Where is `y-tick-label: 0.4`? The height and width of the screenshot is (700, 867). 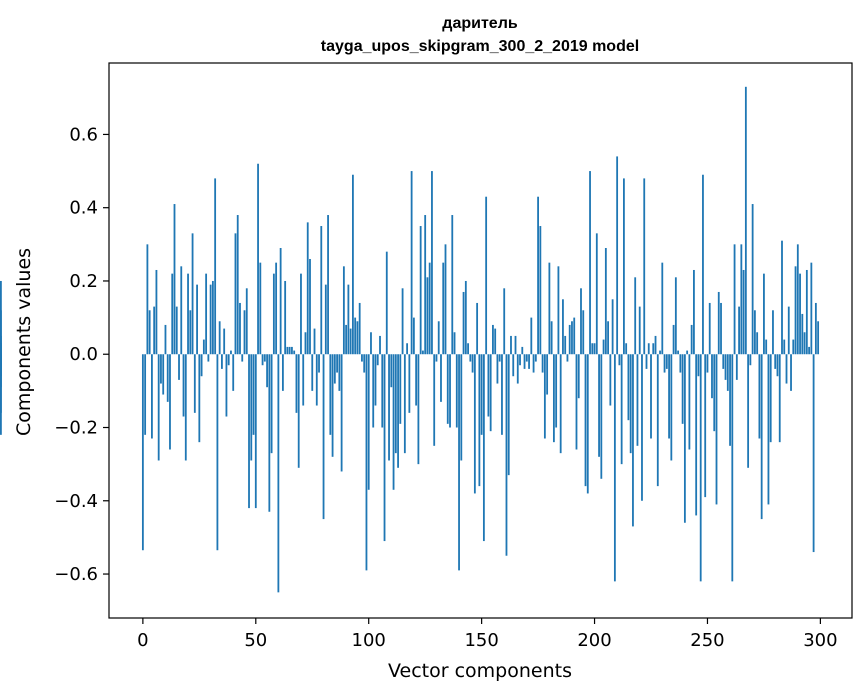 y-tick-label: 0.4 is located at coordinates (83, 208).